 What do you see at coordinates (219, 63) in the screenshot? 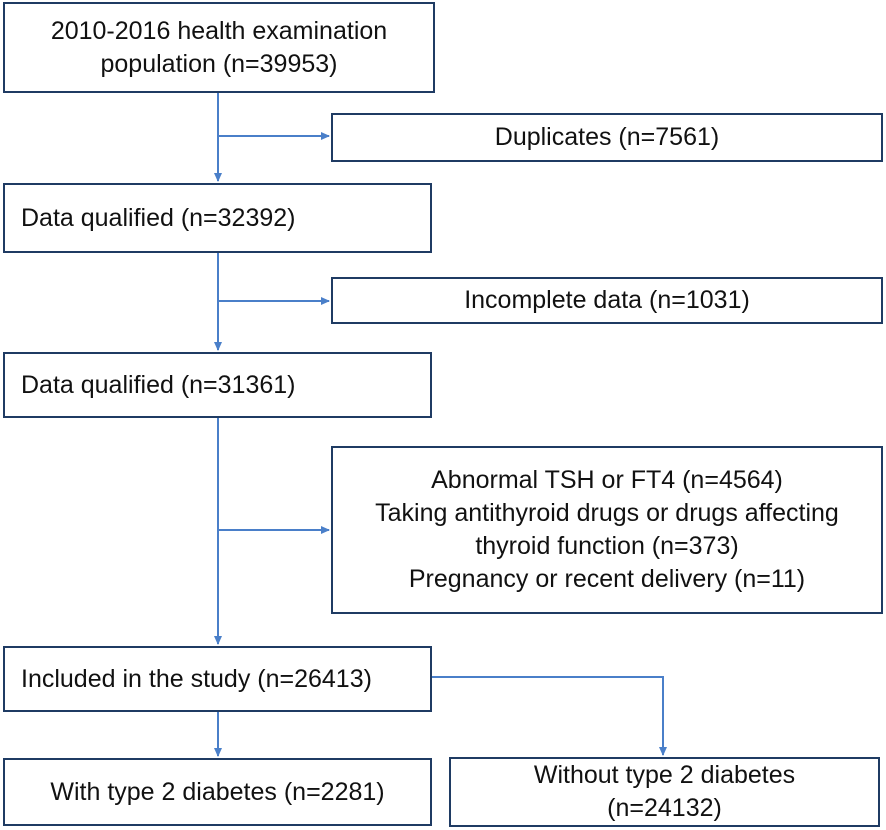
I see `population-line2: population (n=39953)` at bounding box center [219, 63].